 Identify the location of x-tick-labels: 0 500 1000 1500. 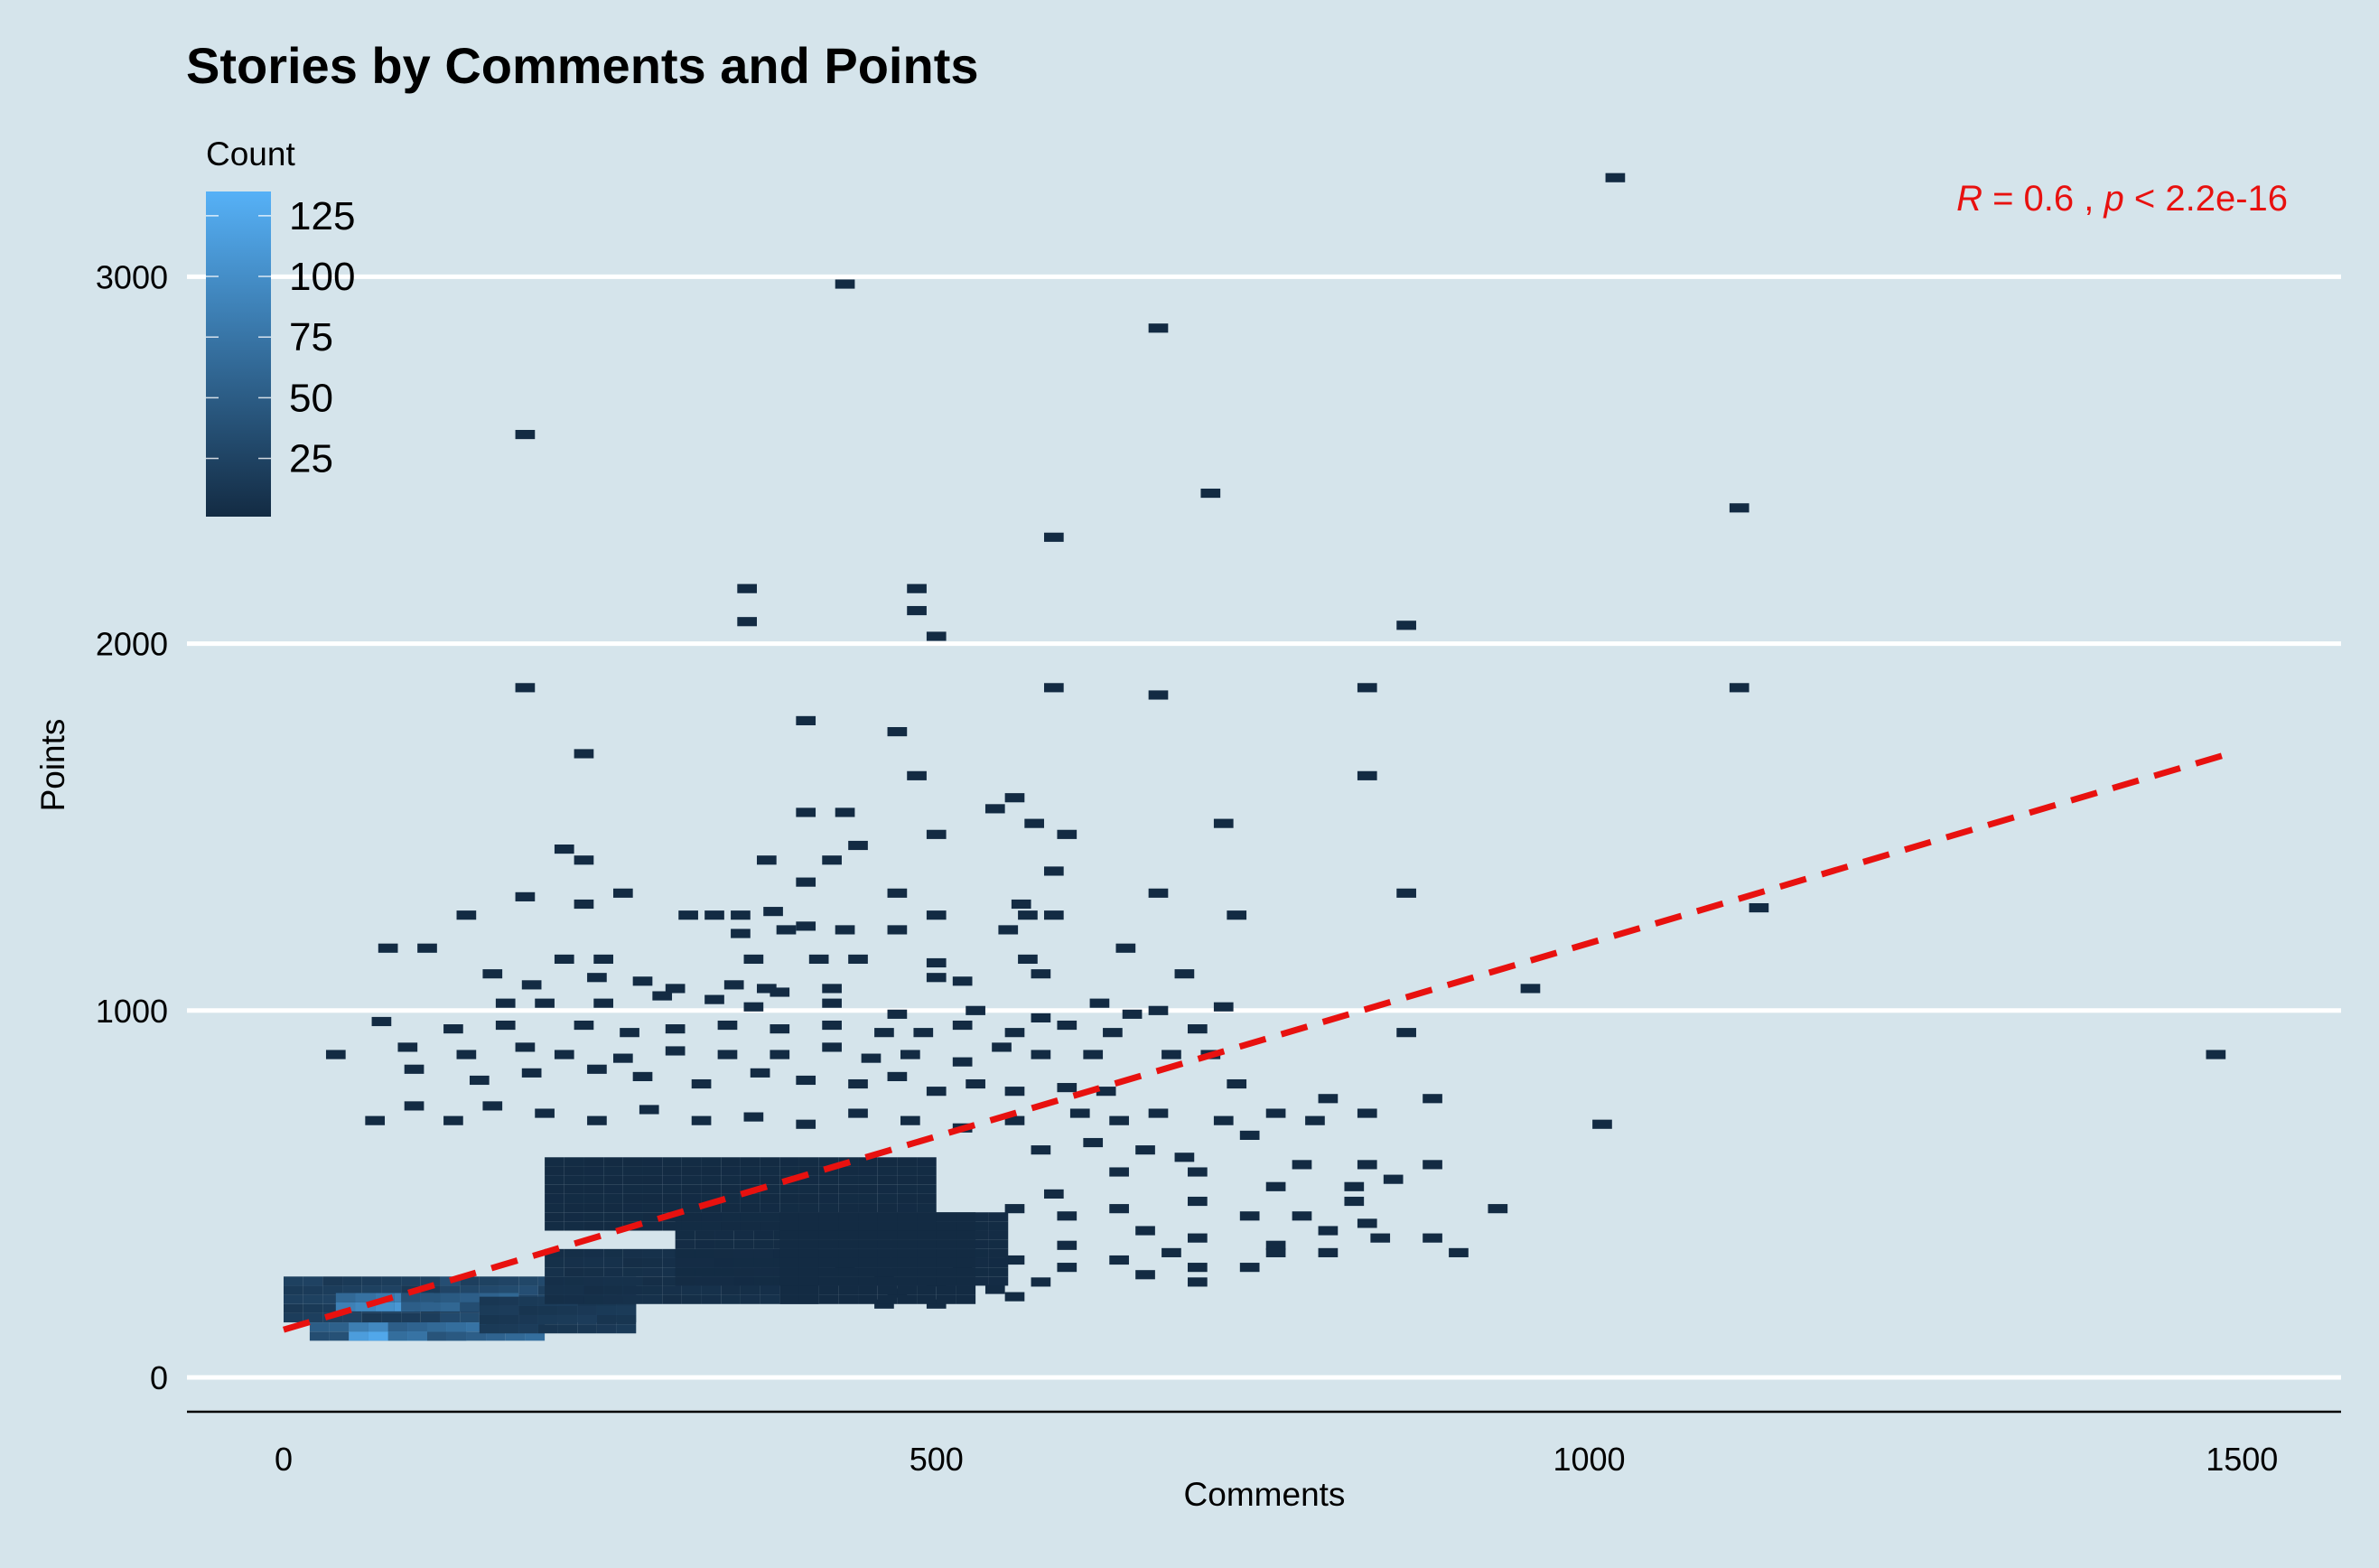
(1276, 1459).